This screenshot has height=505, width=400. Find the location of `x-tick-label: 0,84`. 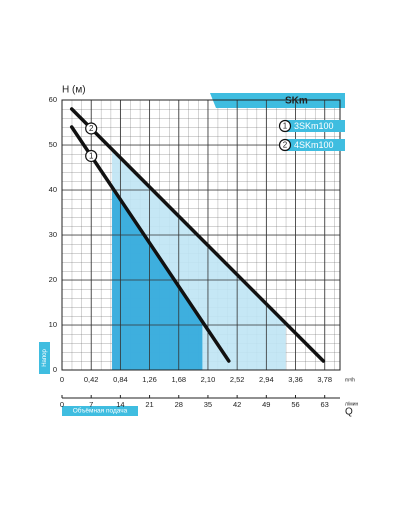

x-tick-label: 0,84 is located at coordinates (120, 379).